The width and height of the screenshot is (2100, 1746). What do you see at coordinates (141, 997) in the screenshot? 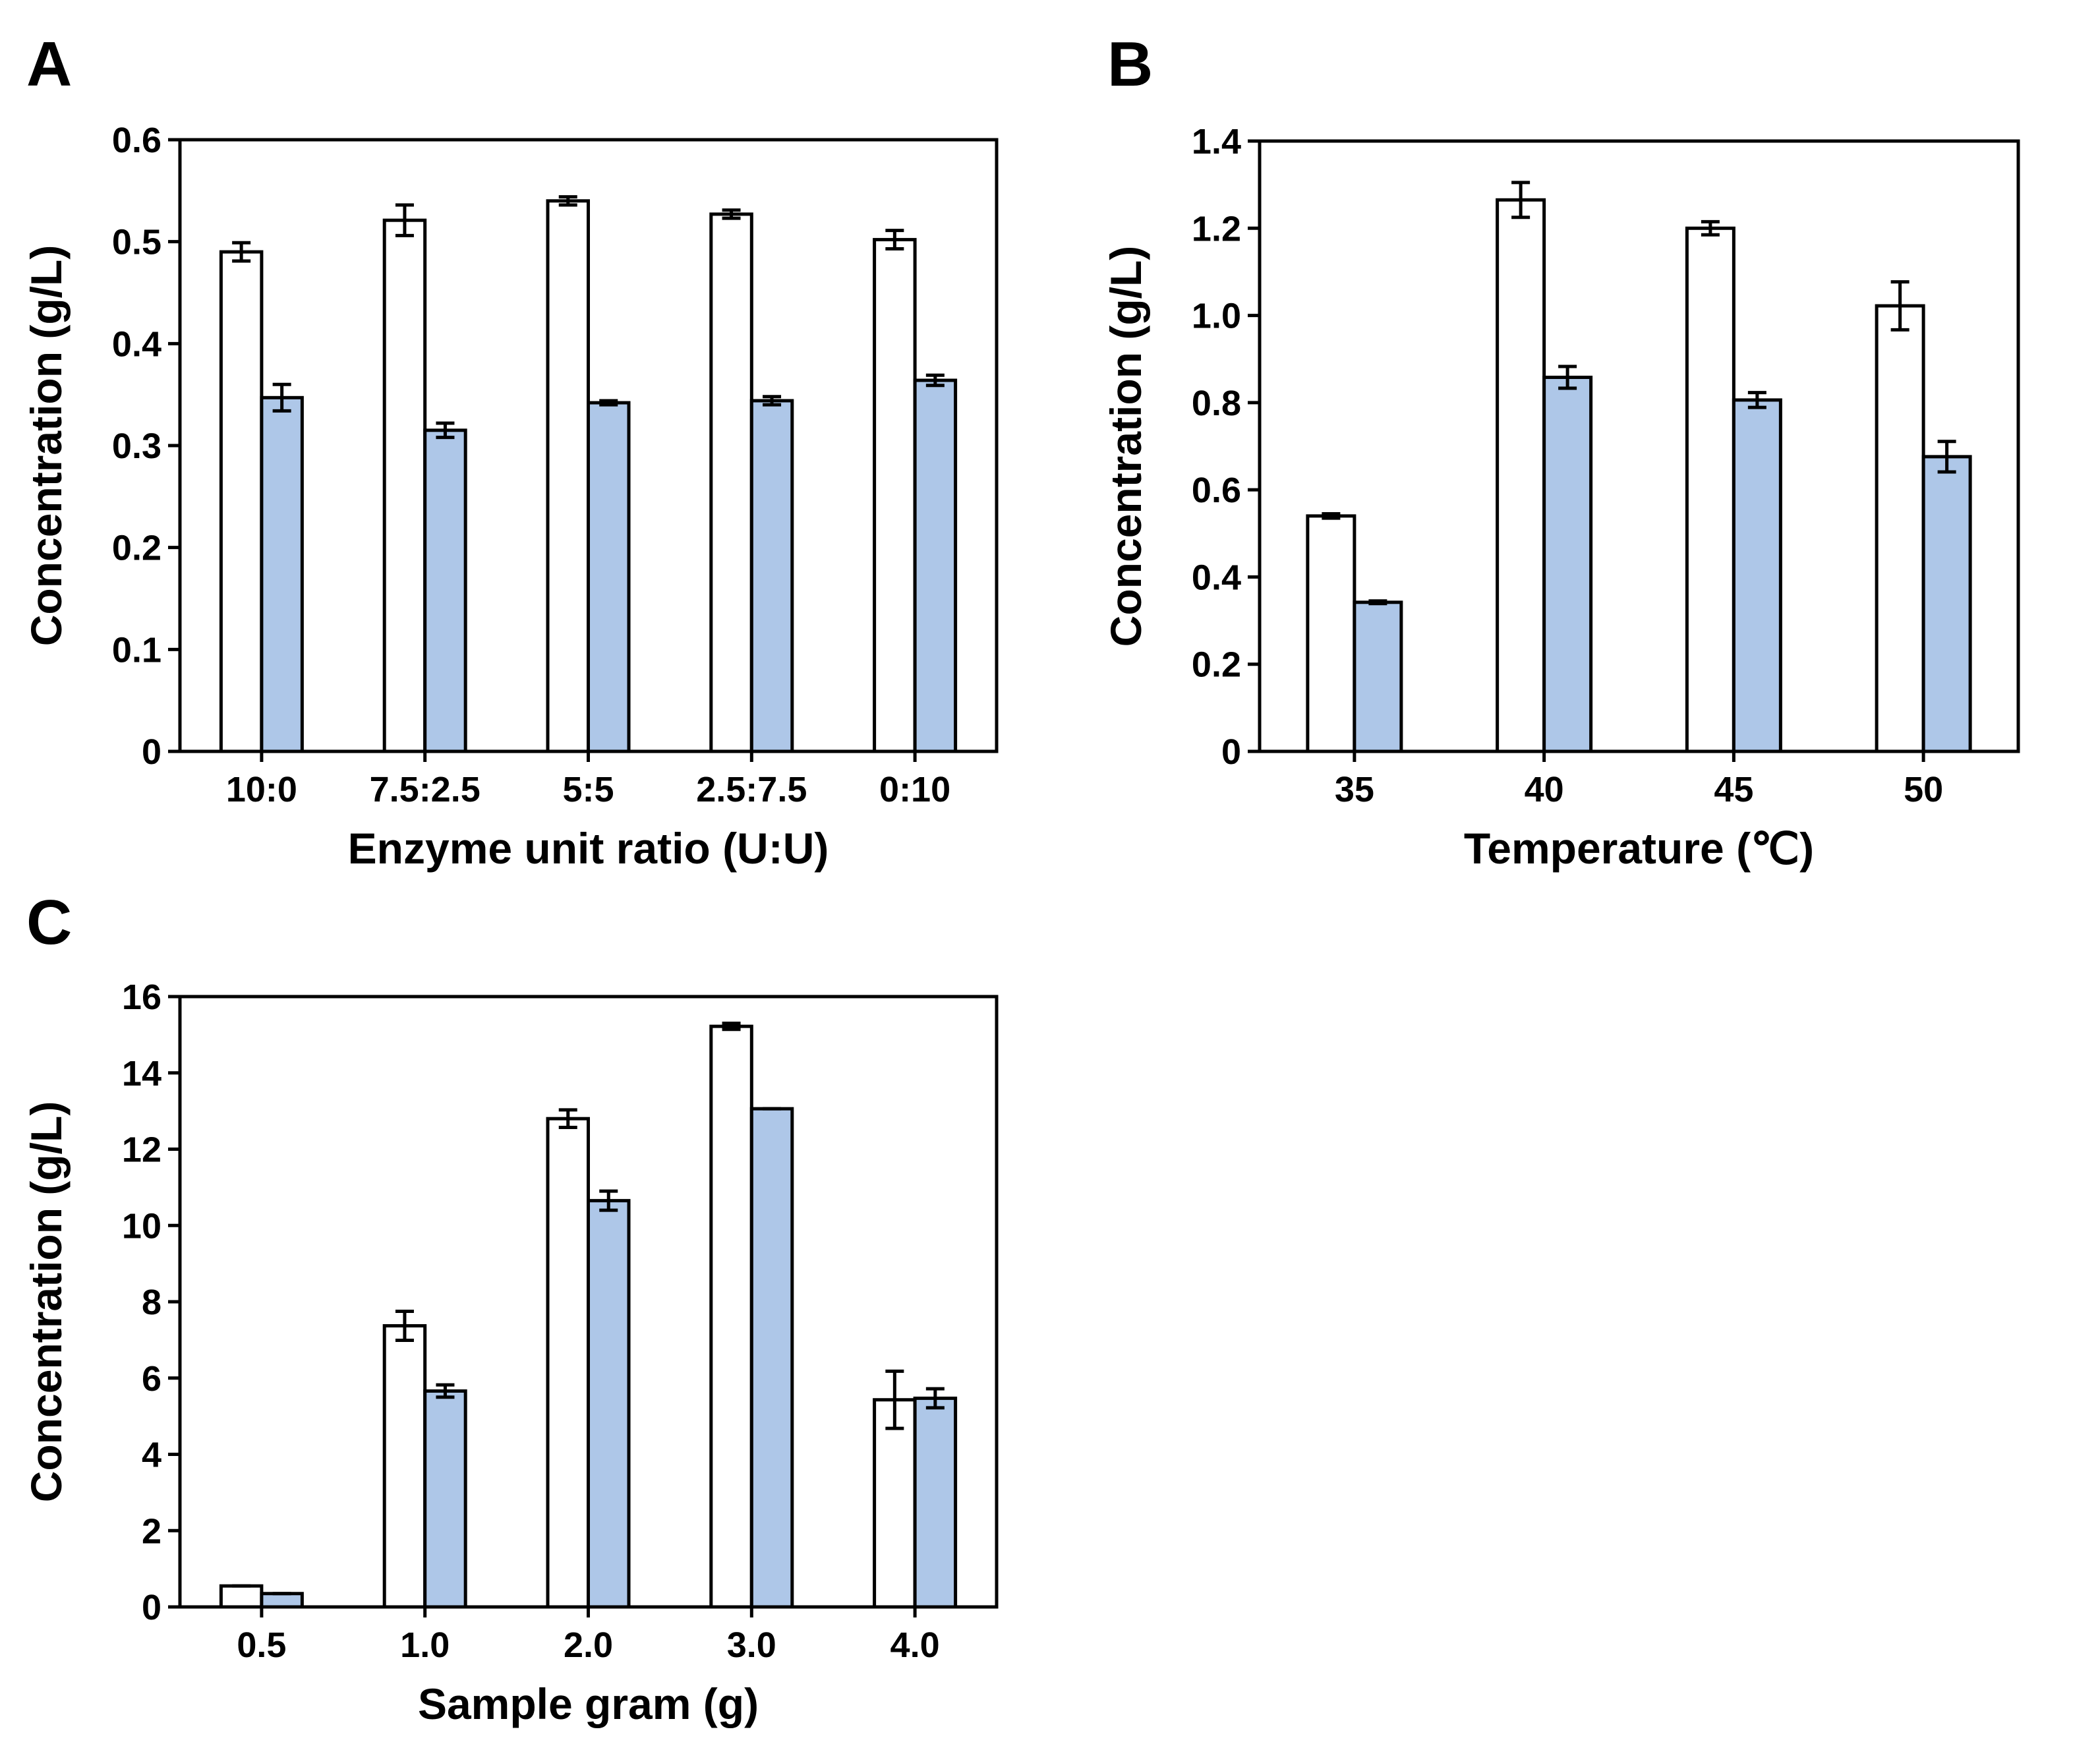
I see `y-tick-label: 16` at bounding box center [141, 997].